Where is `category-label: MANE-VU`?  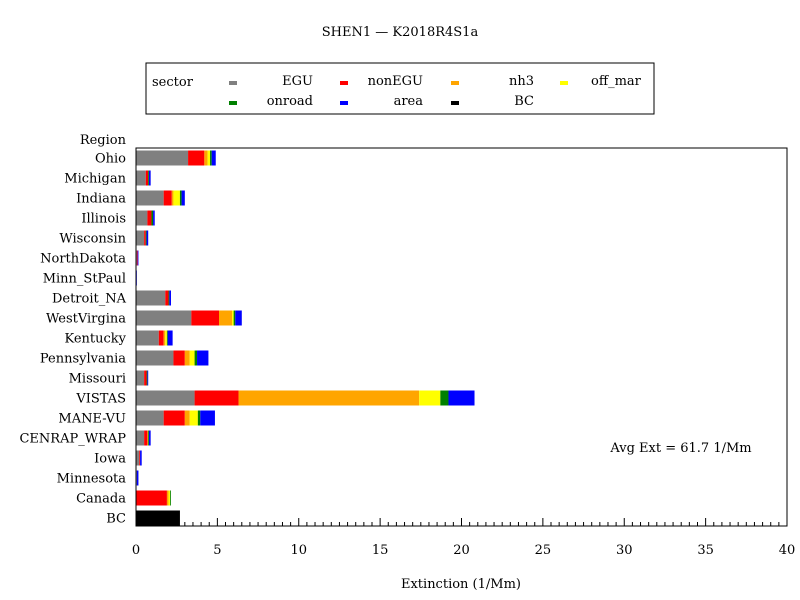
category-label: MANE-VU is located at coordinates (92, 419).